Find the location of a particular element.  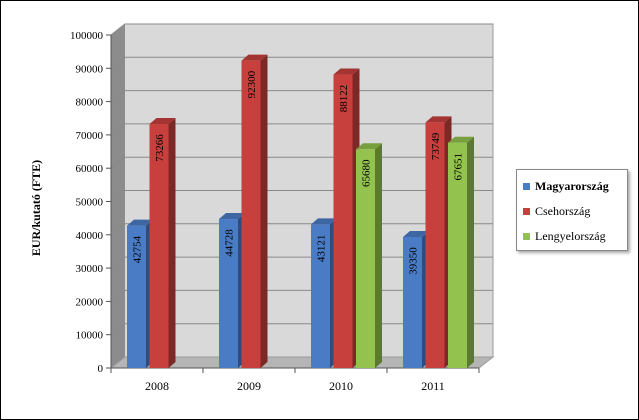

data-label: 67651 is located at coordinates (459, 167).